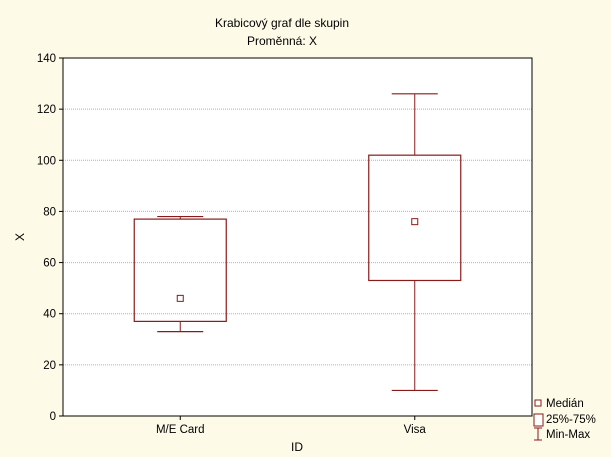  I want to click on y-tick-label: 40, so click(49, 315).